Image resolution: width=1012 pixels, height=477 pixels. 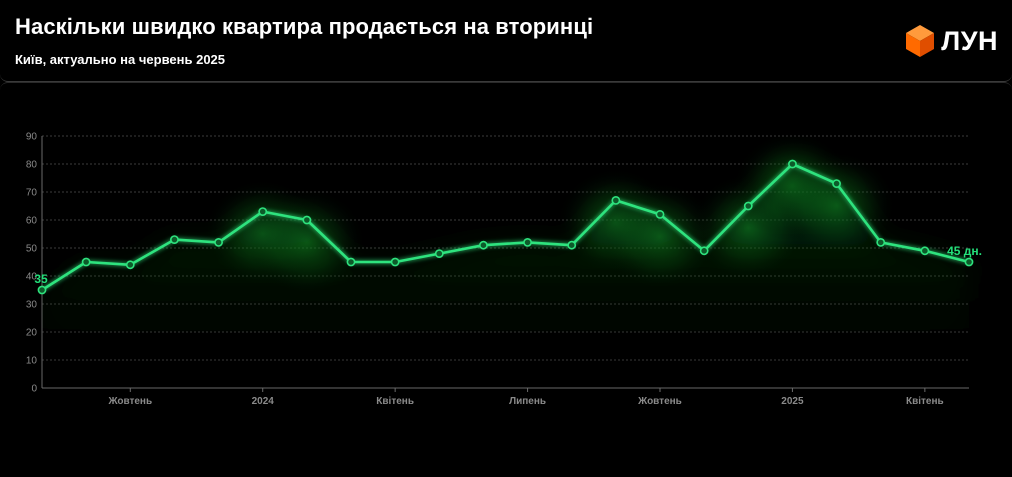 What do you see at coordinates (32, 305) in the screenshot?
I see `y-tick-label: 30` at bounding box center [32, 305].